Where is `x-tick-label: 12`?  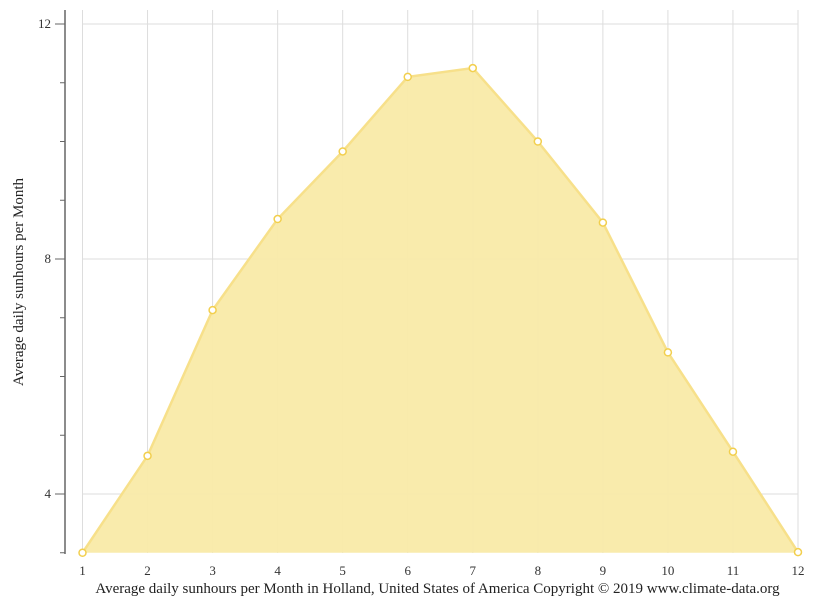
x-tick-label: 12 is located at coordinates (798, 570).